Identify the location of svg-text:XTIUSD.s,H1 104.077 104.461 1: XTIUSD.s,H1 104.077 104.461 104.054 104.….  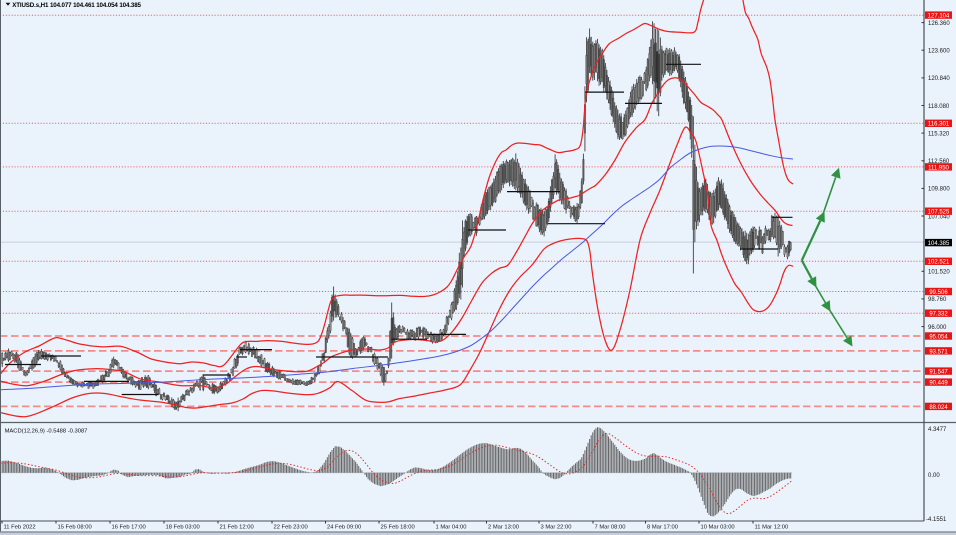
(76, 5).